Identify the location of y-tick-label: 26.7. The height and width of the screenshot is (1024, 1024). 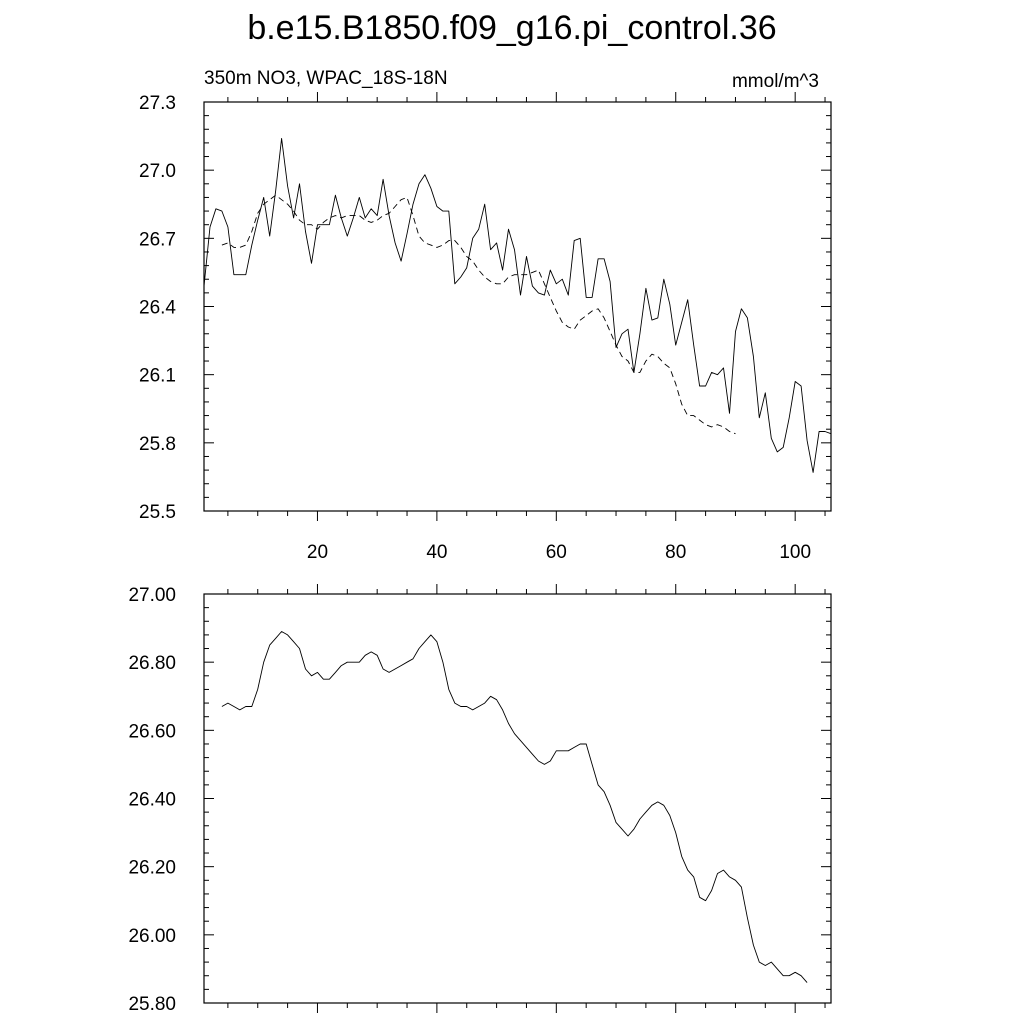
(157, 239).